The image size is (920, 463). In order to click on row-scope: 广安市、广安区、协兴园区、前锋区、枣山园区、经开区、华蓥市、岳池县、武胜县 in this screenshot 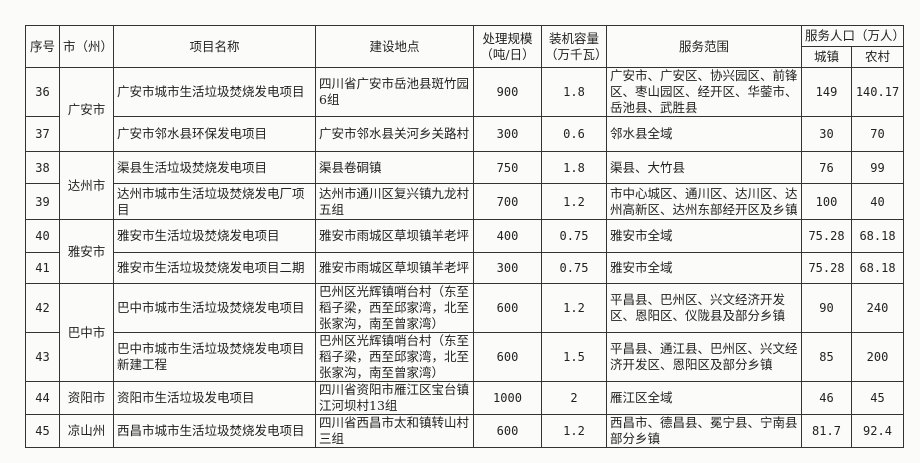, I will do `click(704, 92)`.